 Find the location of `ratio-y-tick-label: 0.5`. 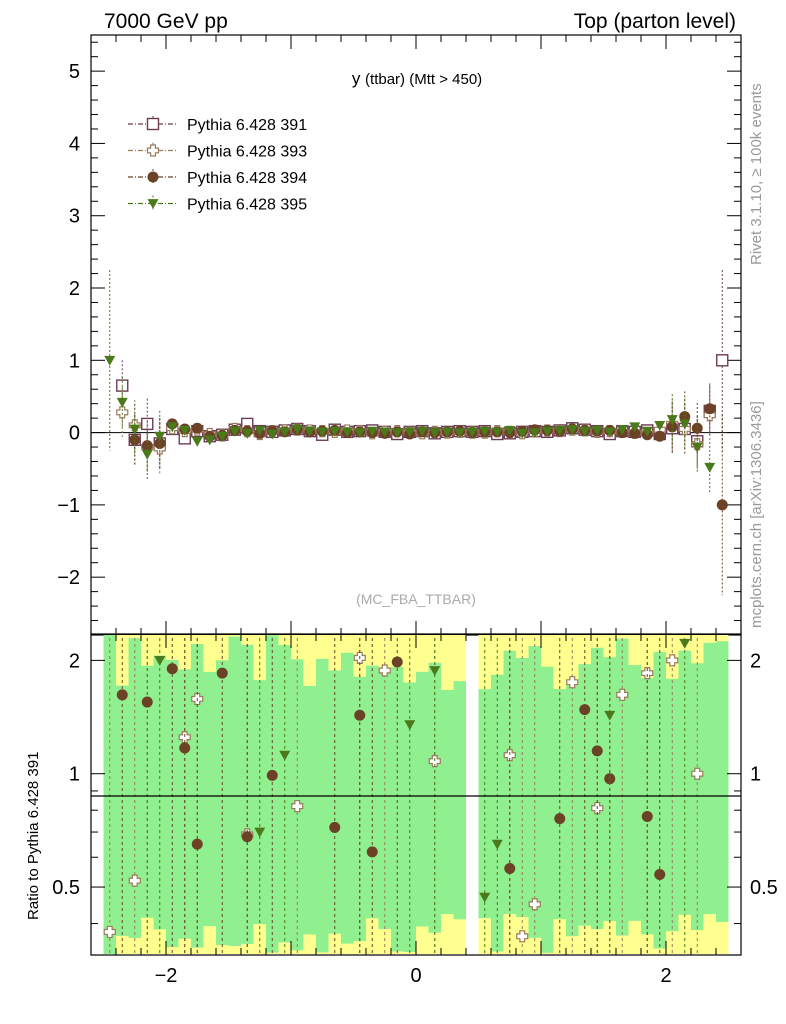

ratio-y-tick-label: 0.5 is located at coordinates (66, 888).